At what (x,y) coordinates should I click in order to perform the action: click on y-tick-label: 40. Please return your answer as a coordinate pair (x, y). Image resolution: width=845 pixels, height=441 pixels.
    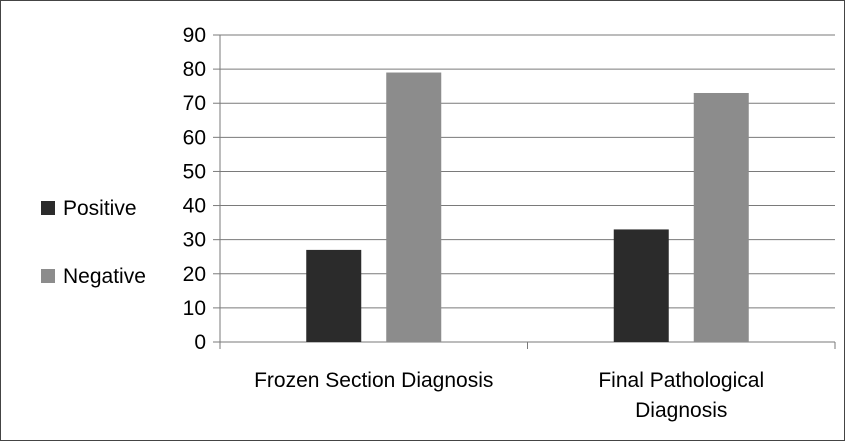
    Looking at the image, I should click on (194, 206).